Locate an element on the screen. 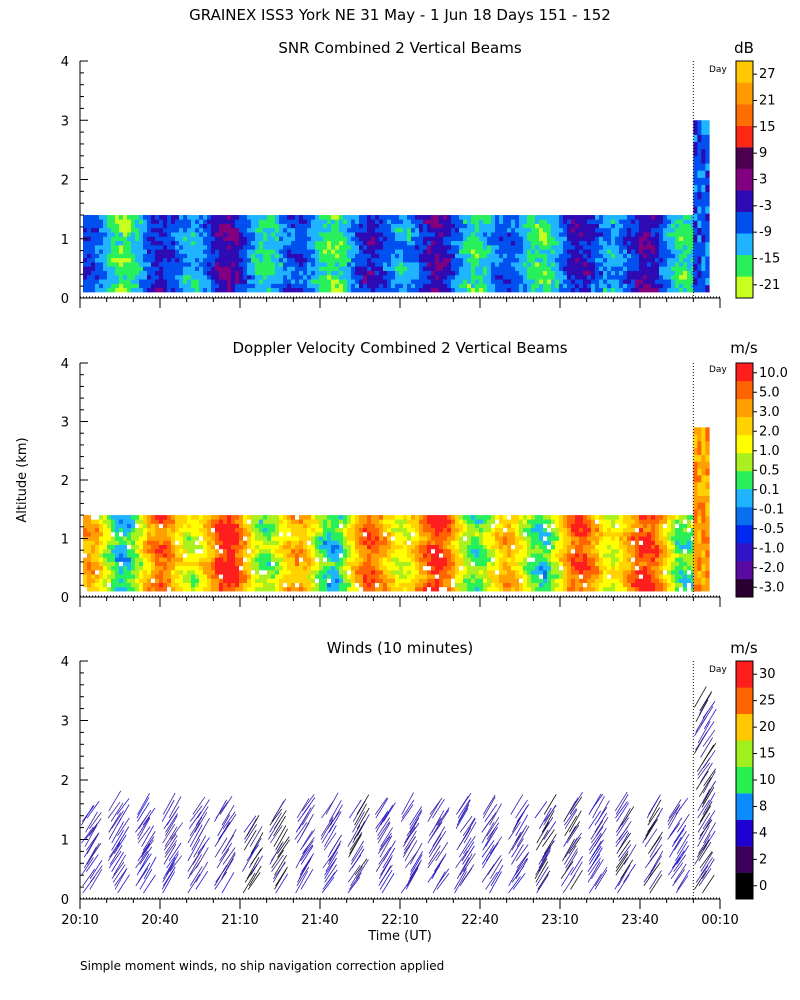  colorbar-tick-label: 3 is located at coordinates (763, 180).